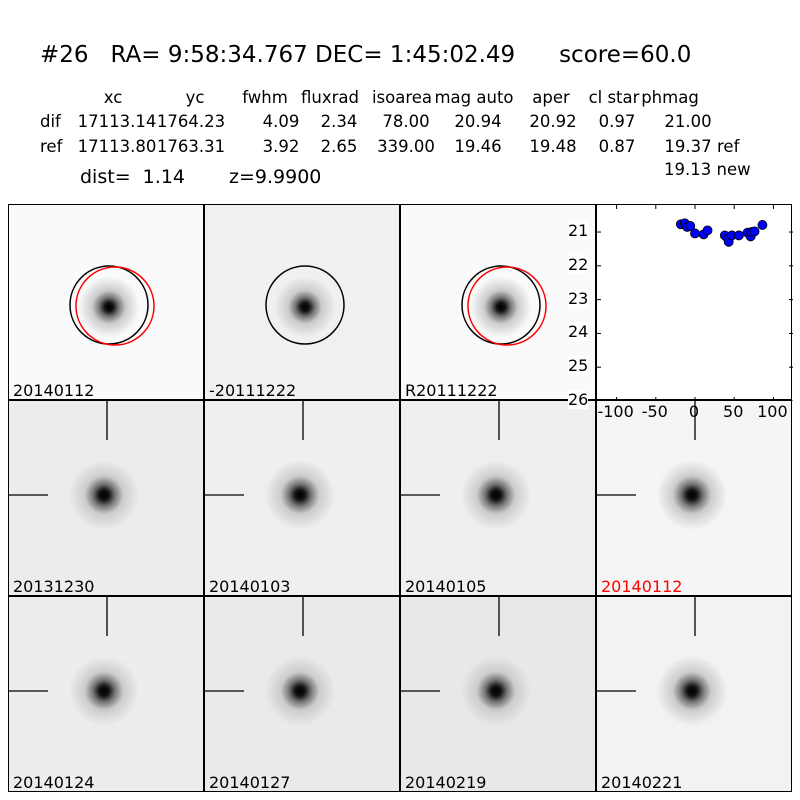 The height and width of the screenshot is (800, 800). I want to click on cutout-date-label: 20140127, so click(250, 782).